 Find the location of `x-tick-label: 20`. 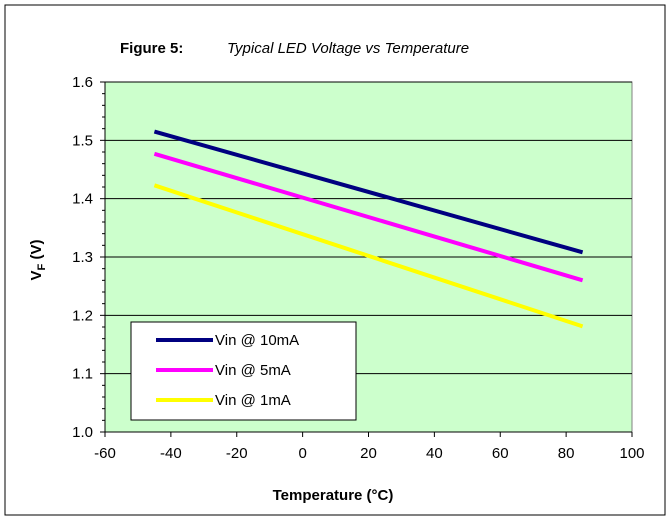

x-tick-label: 20 is located at coordinates (368, 453).